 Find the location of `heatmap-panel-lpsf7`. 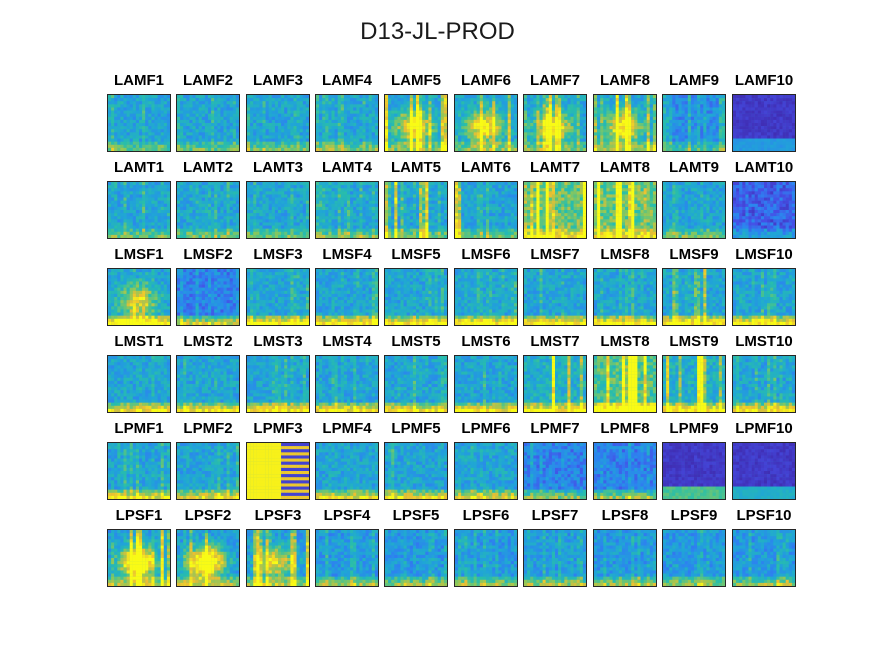

heatmap-panel-lpsf7 is located at coordinates (555, 558).